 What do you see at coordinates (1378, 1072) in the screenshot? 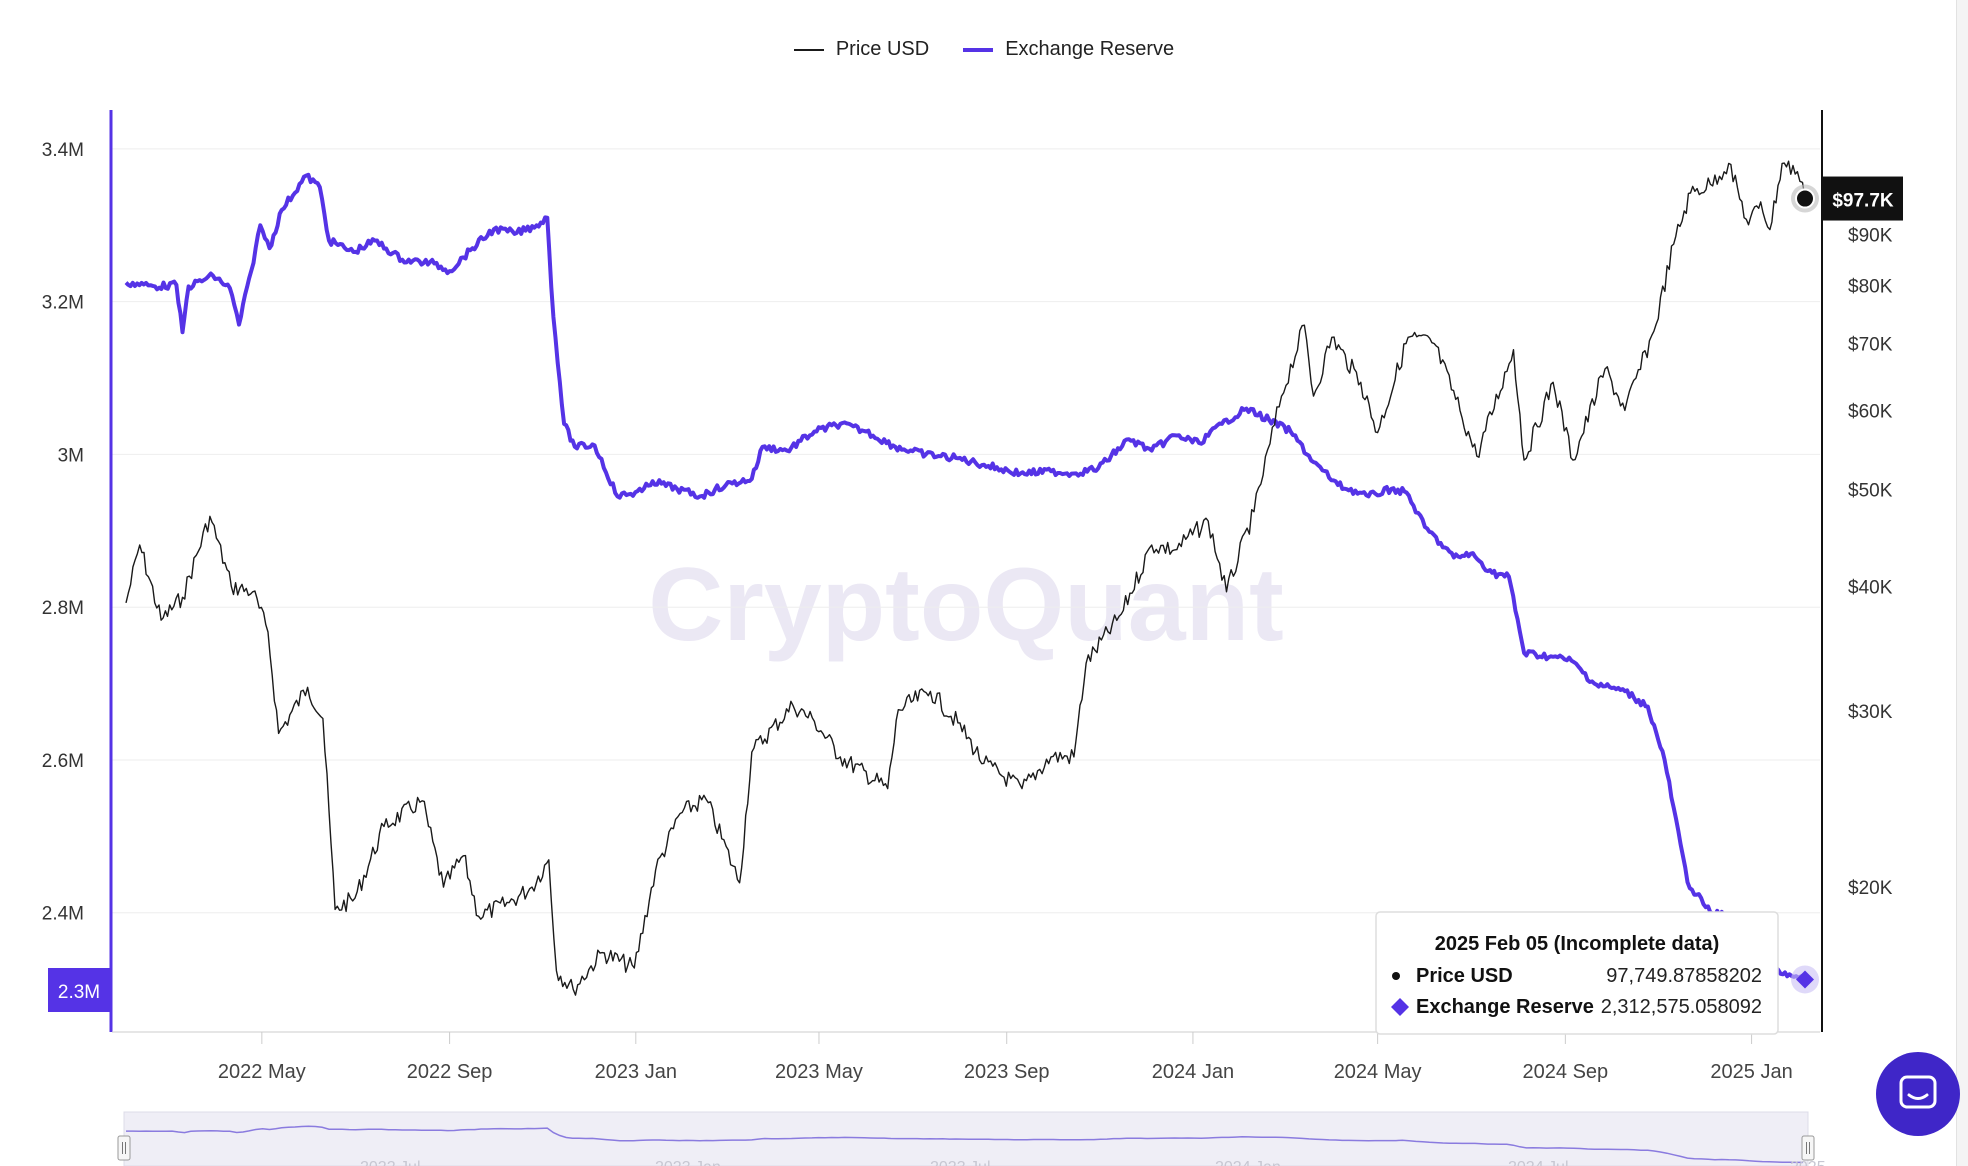
I see `x-axis-tick-label: 2024 May` at bounding box center [1378, 1072].